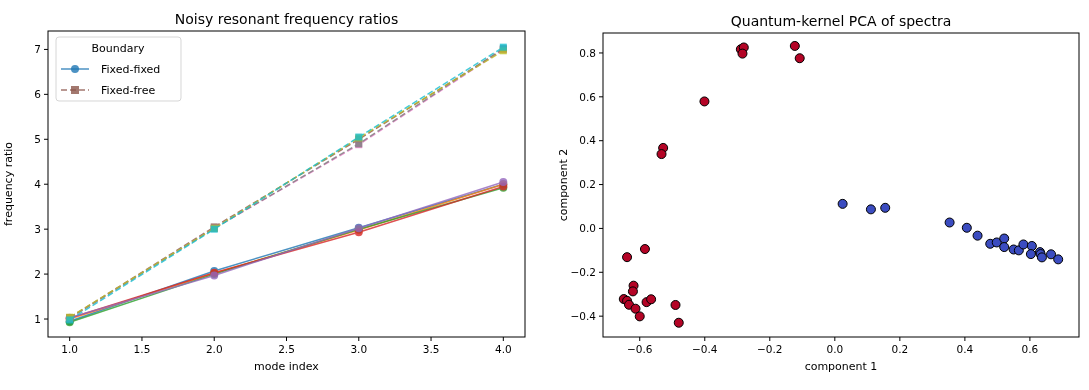 Image resolution: width=1089 pixels, height=390 pixels. I want to click on x-tick-label: 0.2, so click(900, 349).